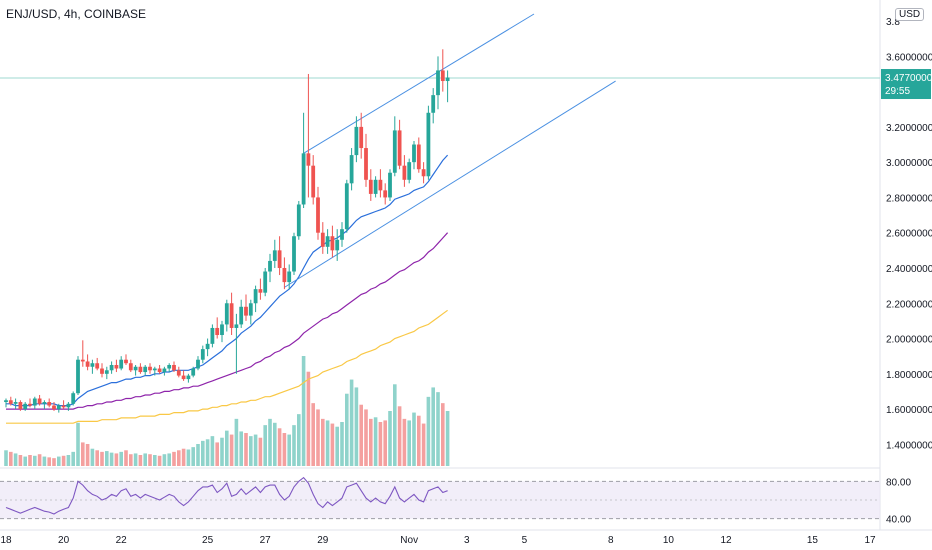  Describe the element at coordinates (909, 340) in the screenshot. I see `y-tick-label: 2.00000000` at that location.